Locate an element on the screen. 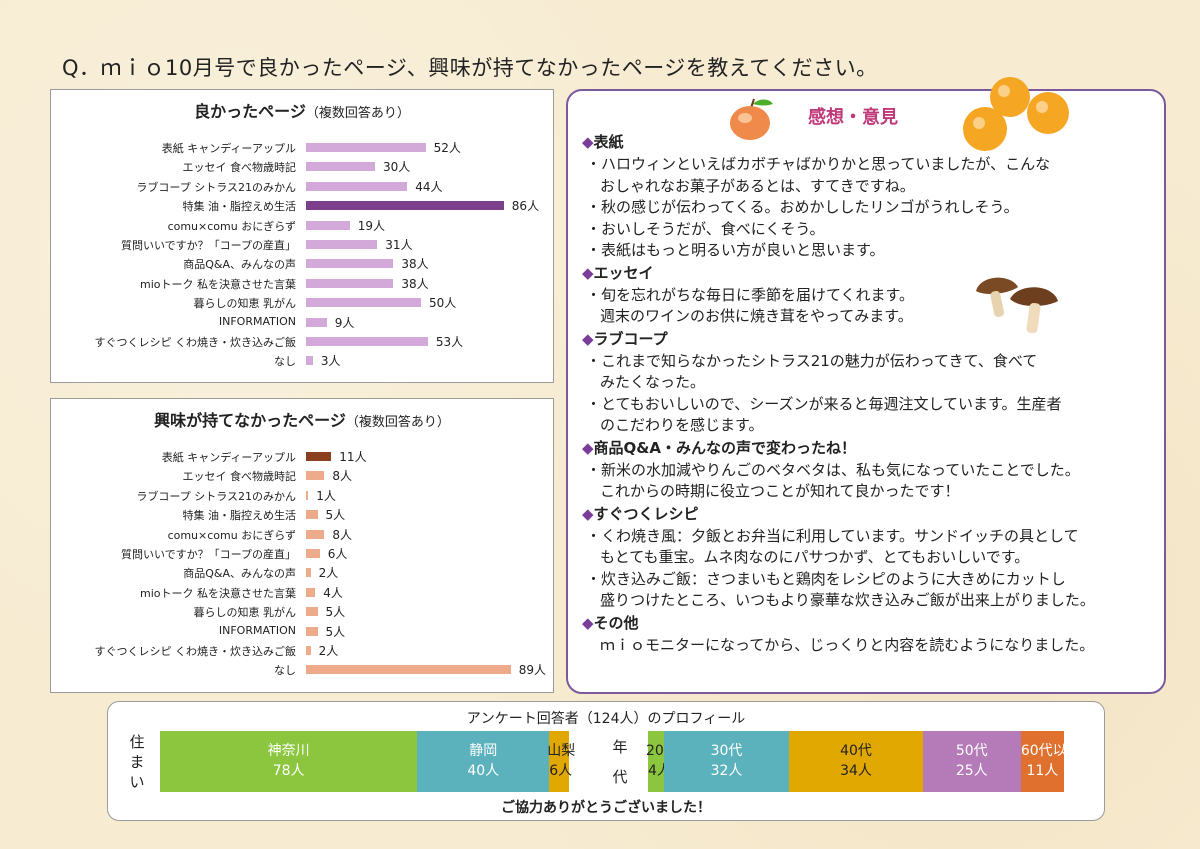 Image resolution: width=1200 pixels, height=849 pixels. bar-category-label: mioトーク 私を決意させた言葉 is located at coordinates (218, 284).